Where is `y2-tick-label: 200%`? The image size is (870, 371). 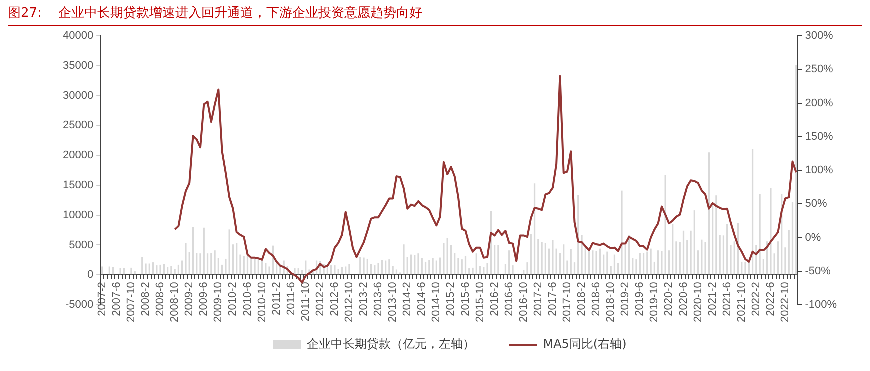 y2-tick-label: 200% is located at coordinates (819, 103).